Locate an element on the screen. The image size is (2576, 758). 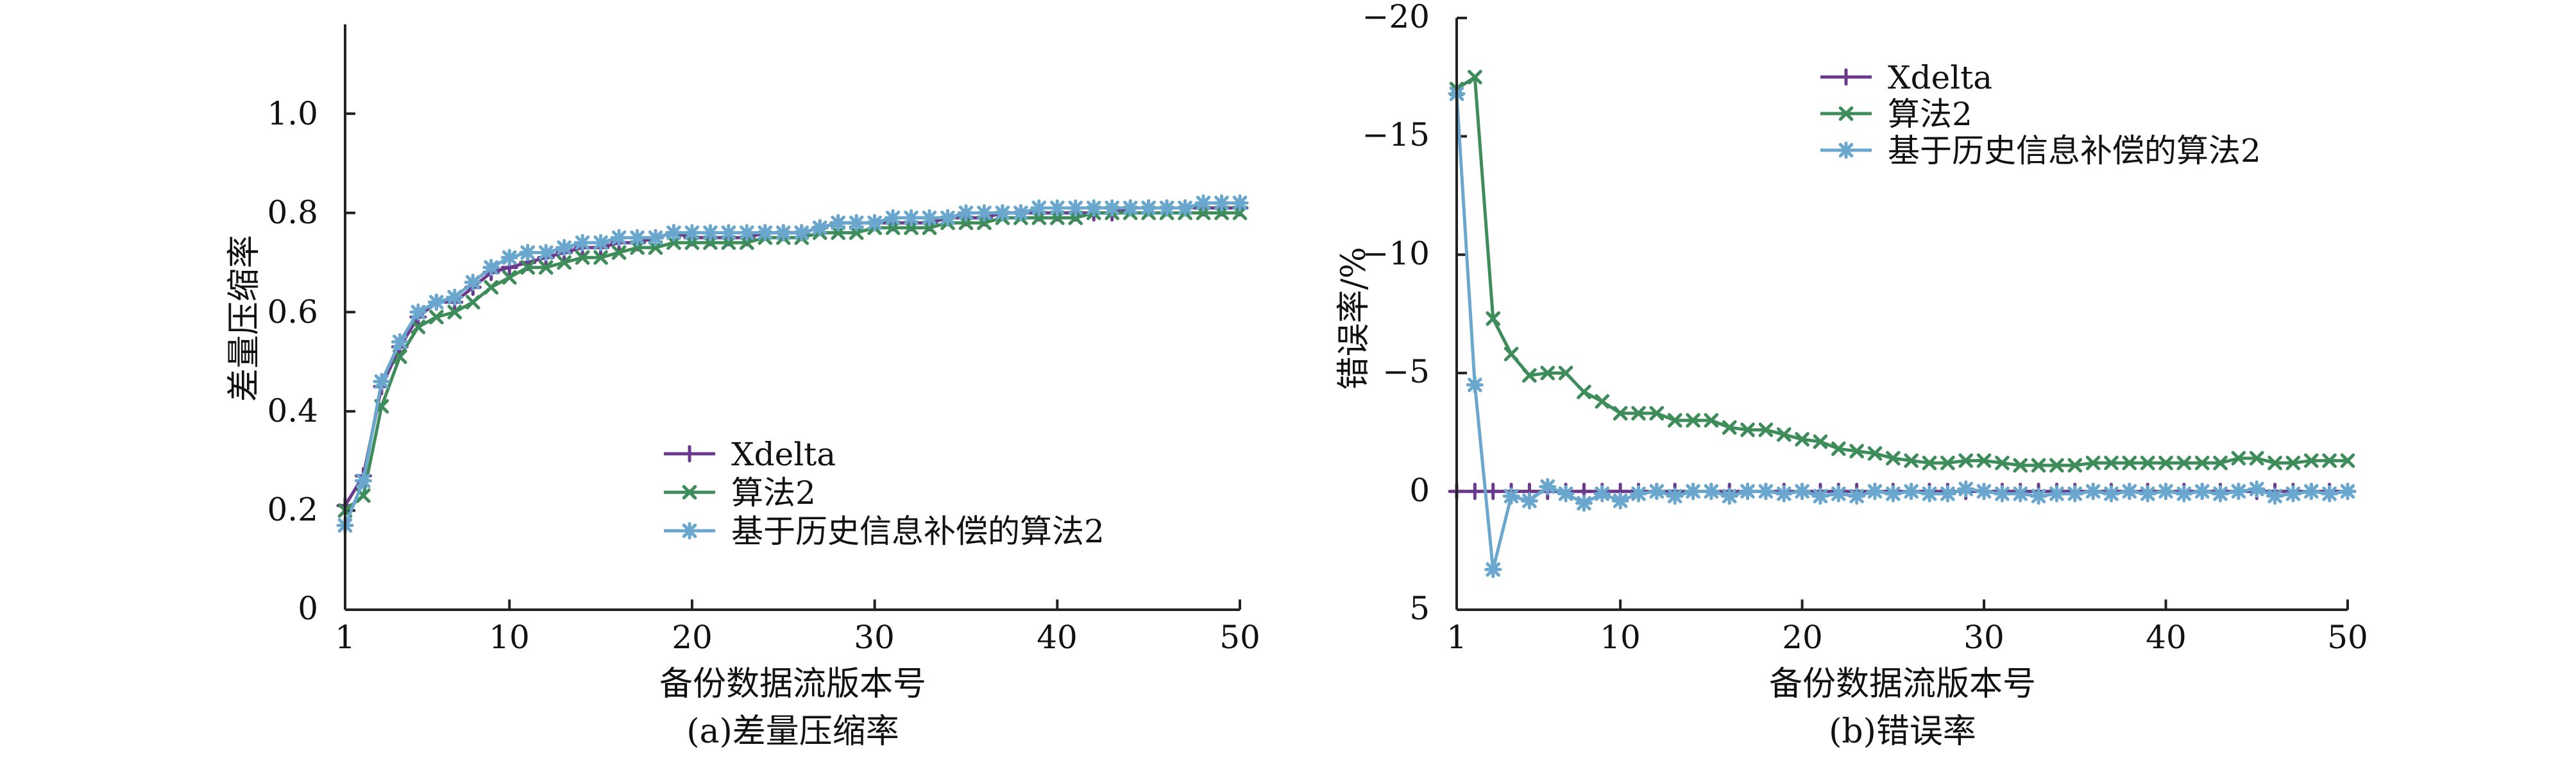
panel-a-y-tick-label: 0.4 is located at coordinates (292, 410).